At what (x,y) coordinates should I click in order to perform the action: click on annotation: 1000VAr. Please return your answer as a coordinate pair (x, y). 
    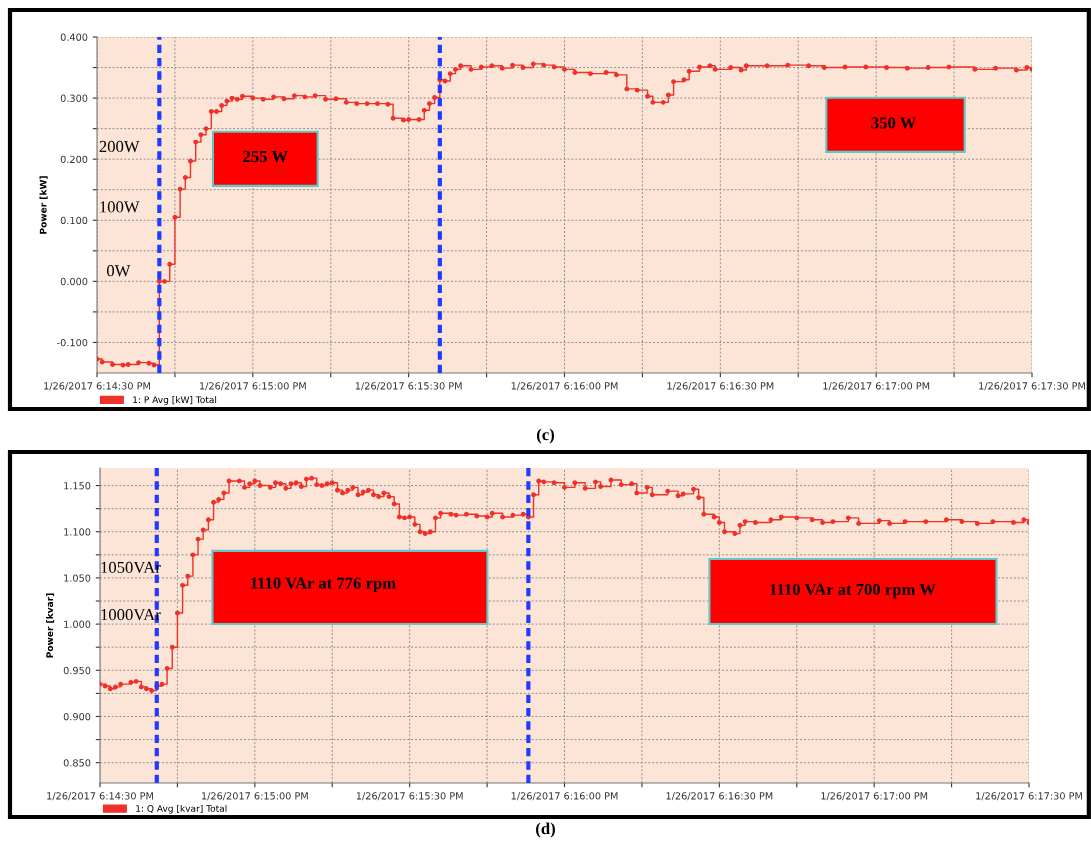
    Looking at the image, I should click on (131, 614).